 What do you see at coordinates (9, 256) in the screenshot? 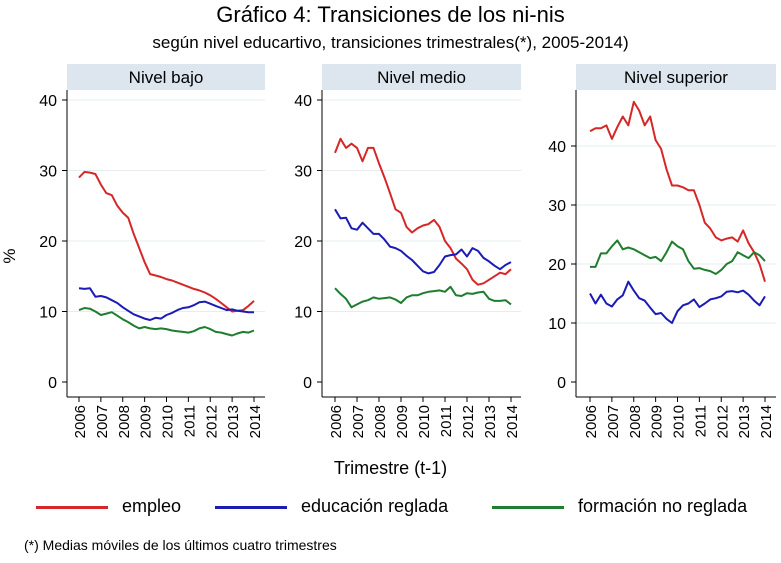
I see `y-axis-label: %` at bounding box center [9, 256].